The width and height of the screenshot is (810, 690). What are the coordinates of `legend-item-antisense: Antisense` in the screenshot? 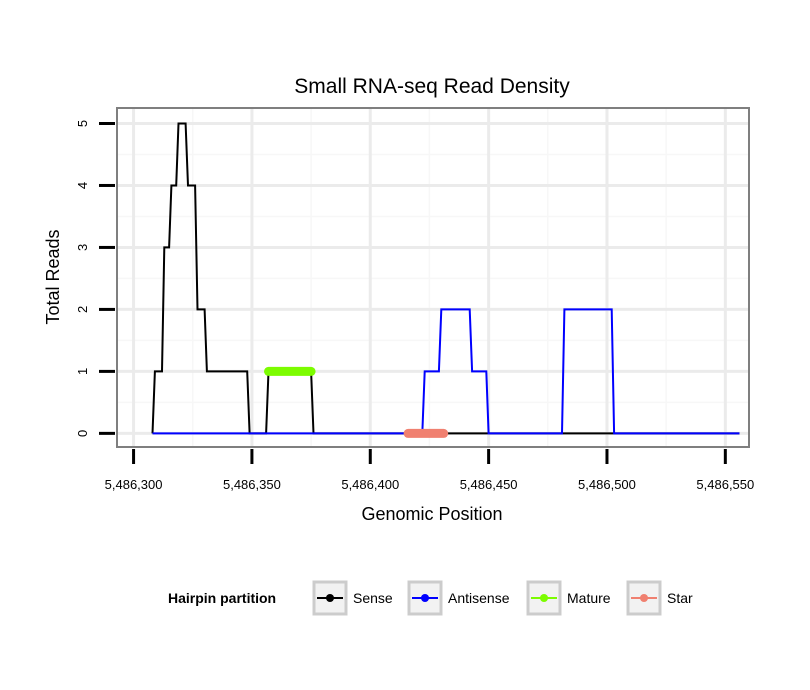 It's located at (458, 598).